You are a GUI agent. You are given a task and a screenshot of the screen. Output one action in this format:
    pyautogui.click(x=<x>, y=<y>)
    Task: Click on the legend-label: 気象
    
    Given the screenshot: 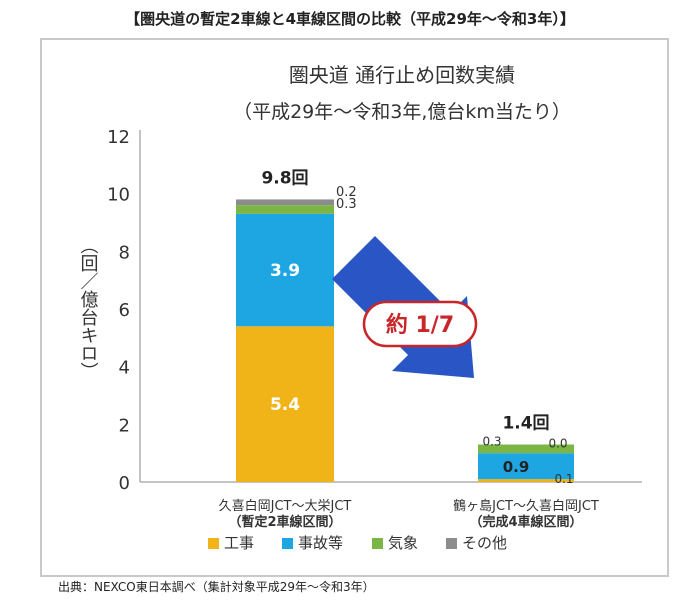 What is the action you would take?
    pyautogui.click(x=403, y=543)
    